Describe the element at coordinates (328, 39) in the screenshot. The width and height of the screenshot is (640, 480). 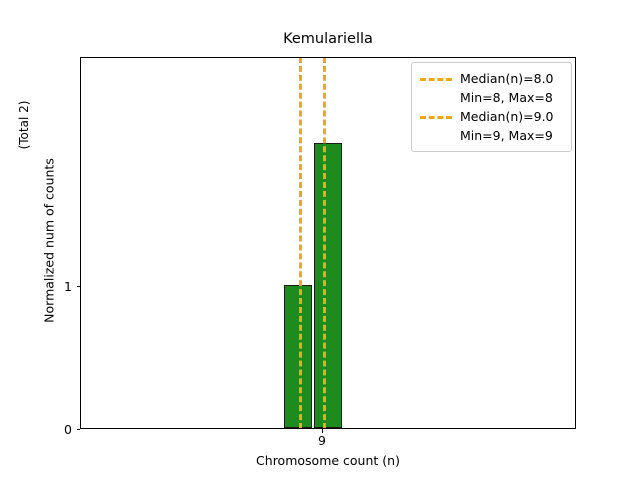
I see `chart-title: Kemulariella` at that location.